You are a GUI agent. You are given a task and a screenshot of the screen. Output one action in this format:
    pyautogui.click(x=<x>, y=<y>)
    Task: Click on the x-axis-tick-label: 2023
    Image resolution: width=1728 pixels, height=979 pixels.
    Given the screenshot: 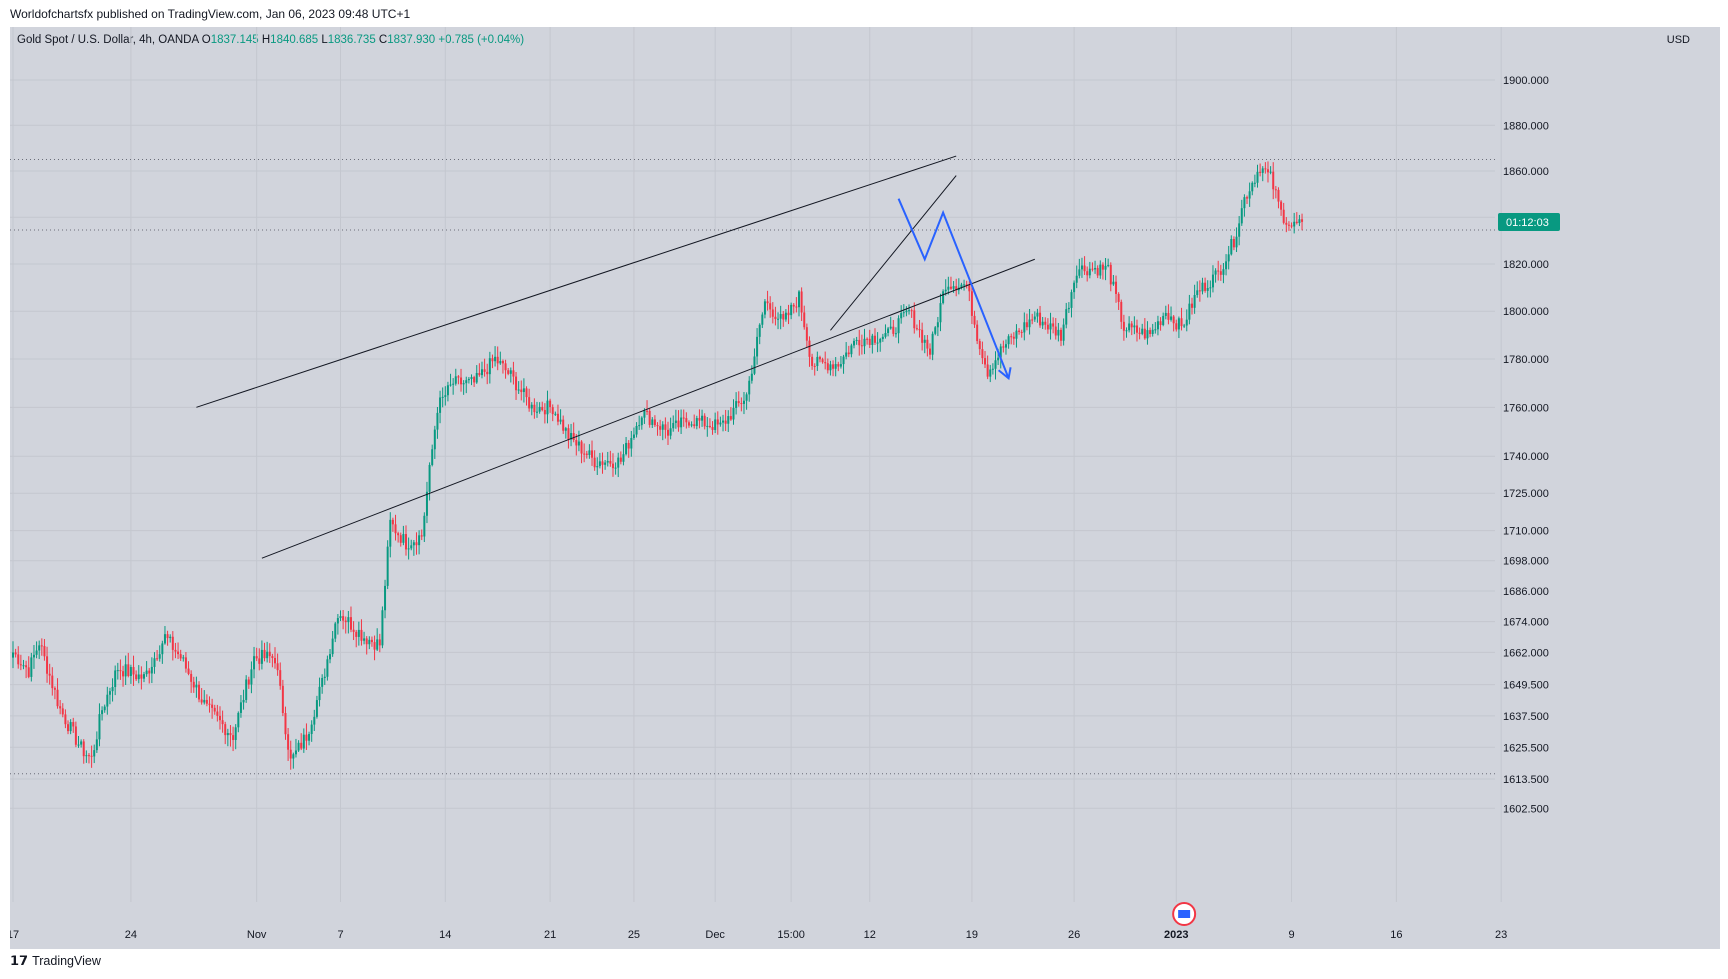 What is the action you would take?
    pyautogui.click(x=1176, y=935)
    